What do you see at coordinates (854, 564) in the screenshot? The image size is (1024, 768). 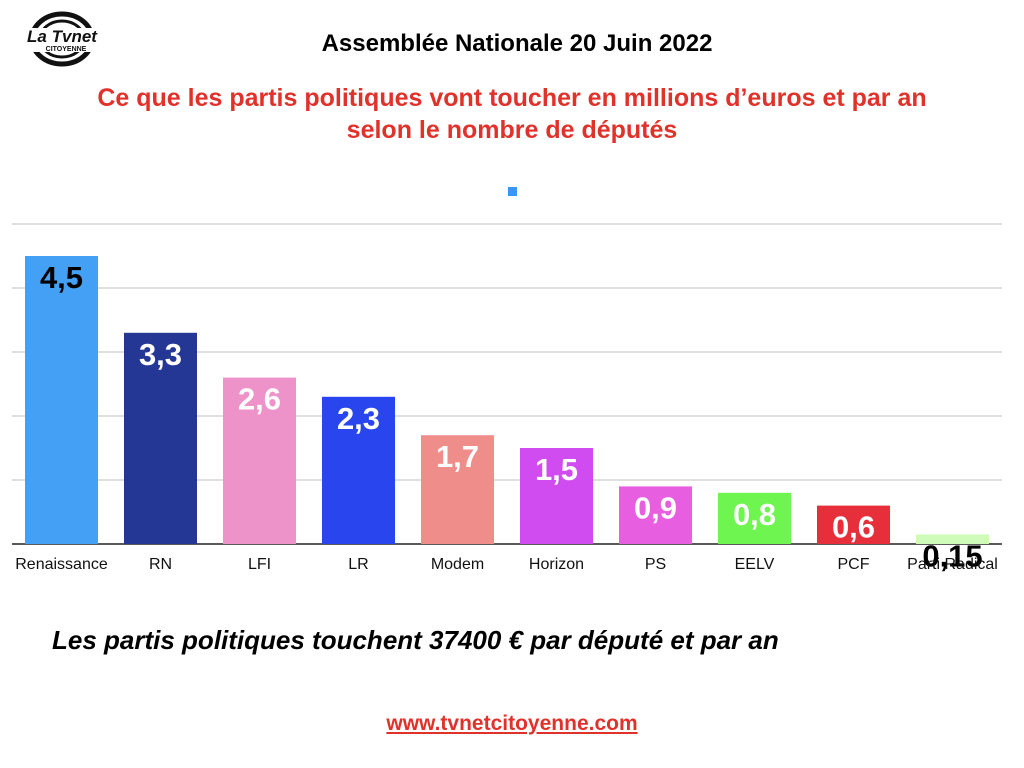 I see `category-label: PCF` at bounding box center [854, 564].